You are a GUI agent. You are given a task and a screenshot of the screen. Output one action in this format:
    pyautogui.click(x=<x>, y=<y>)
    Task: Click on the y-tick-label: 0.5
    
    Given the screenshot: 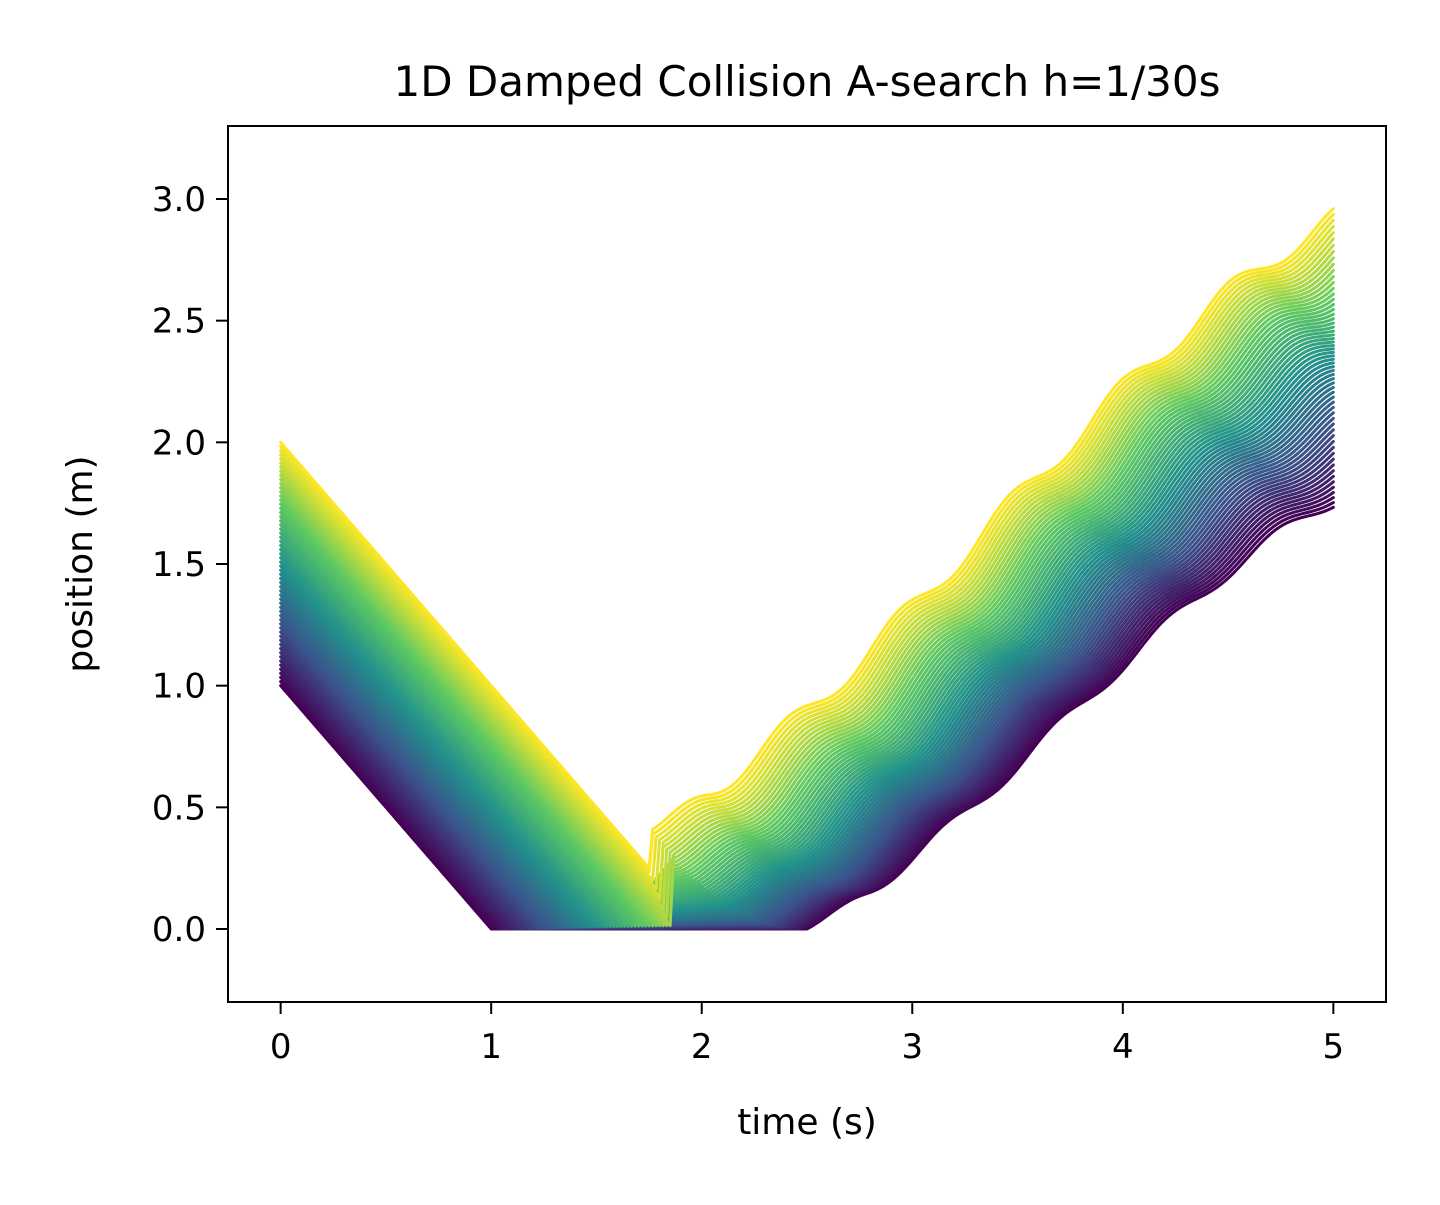 What is the action you would take?
    pyautogui.click(x=179, y=808)
    